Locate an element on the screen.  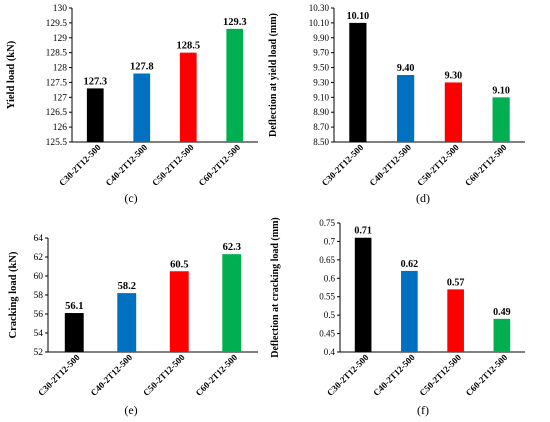
x-tick-label-c-4: C60-2T12-500 is located at coordinates (220, 165).